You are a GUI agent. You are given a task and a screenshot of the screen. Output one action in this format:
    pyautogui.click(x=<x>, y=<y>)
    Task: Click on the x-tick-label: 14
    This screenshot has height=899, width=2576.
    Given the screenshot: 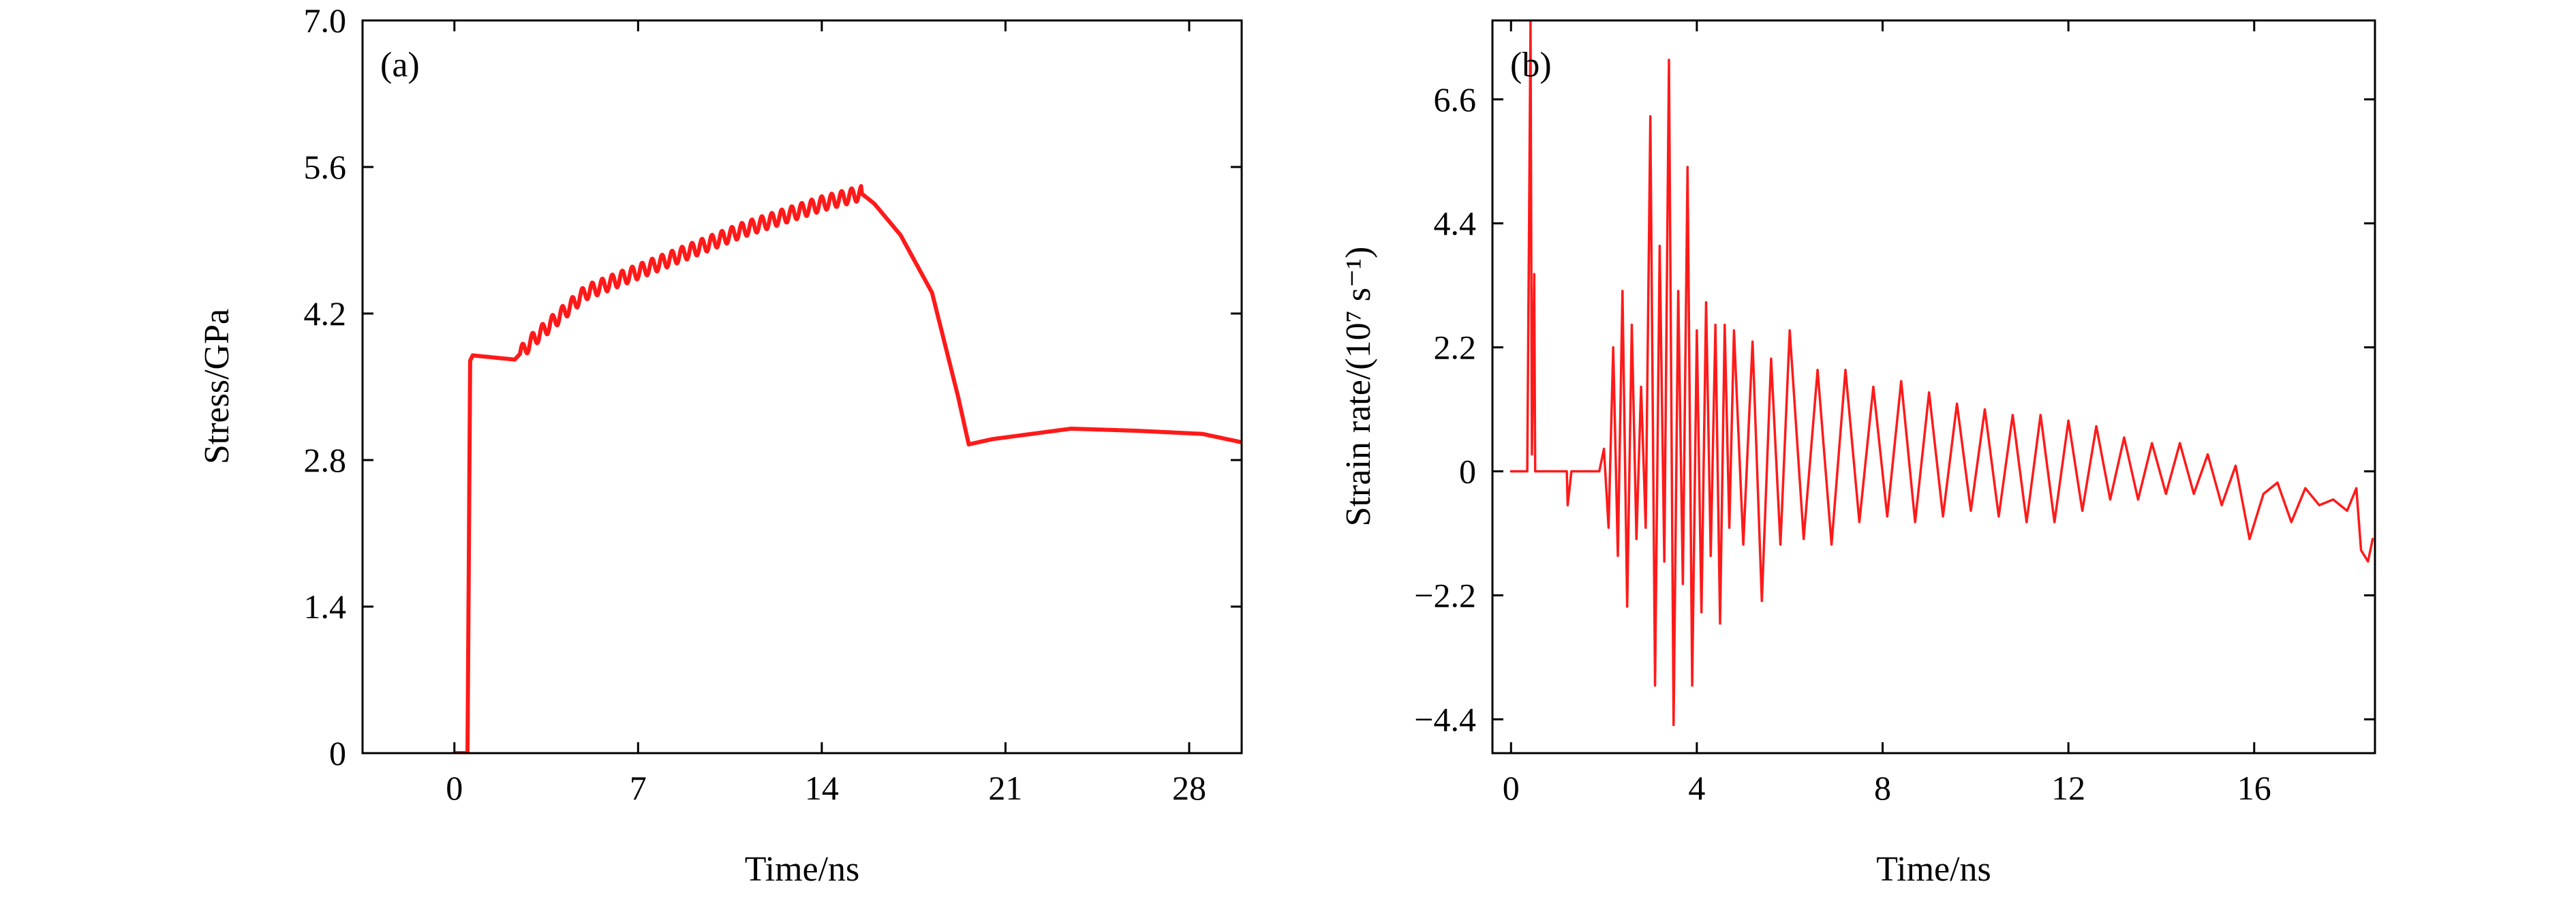 What is the action you would take?
    pyautogui.click(x=822, y=788)
    